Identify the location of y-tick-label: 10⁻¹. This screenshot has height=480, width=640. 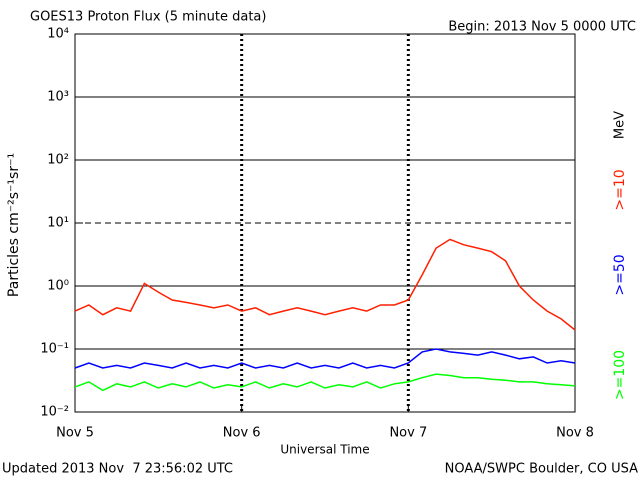
(54, 349).